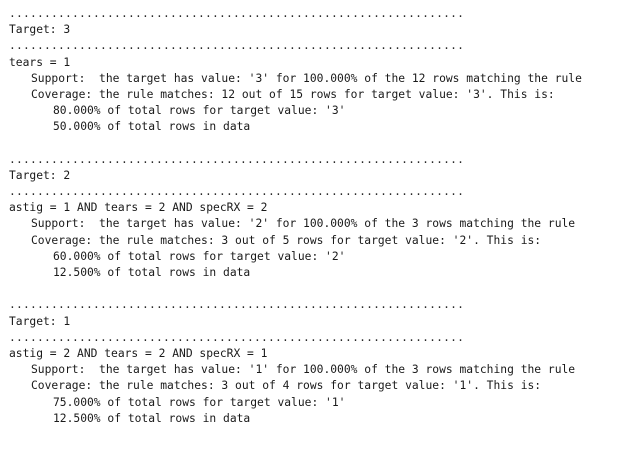 The height and width of the screenshot is (452, 633). I want to click on target-heading: Target: 2, so click(40, 175).